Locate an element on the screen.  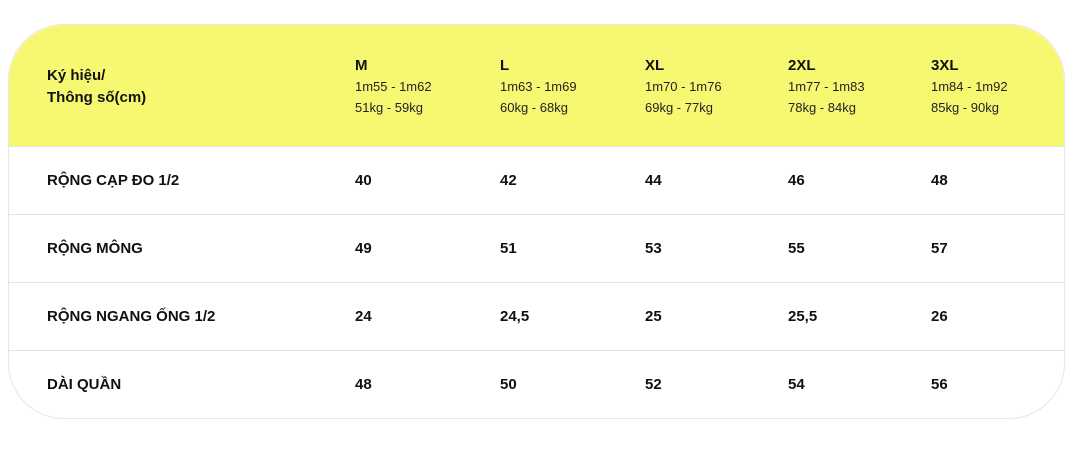
cell-value: 24 is located at coordinates (363, 316).